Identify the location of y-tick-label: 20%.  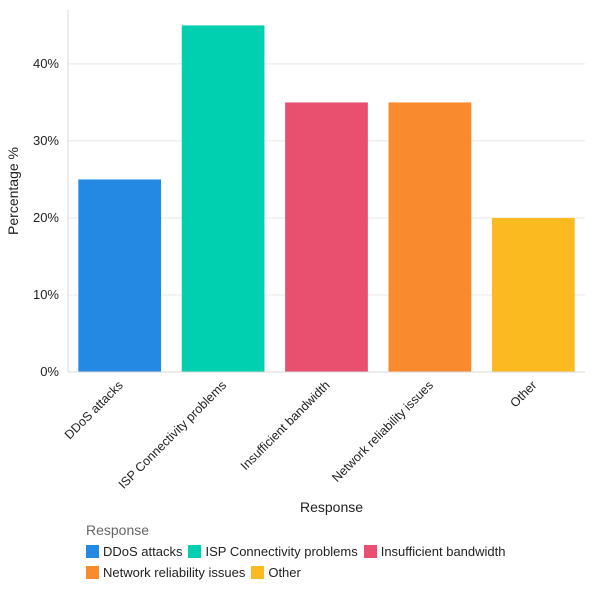
(46, 217).